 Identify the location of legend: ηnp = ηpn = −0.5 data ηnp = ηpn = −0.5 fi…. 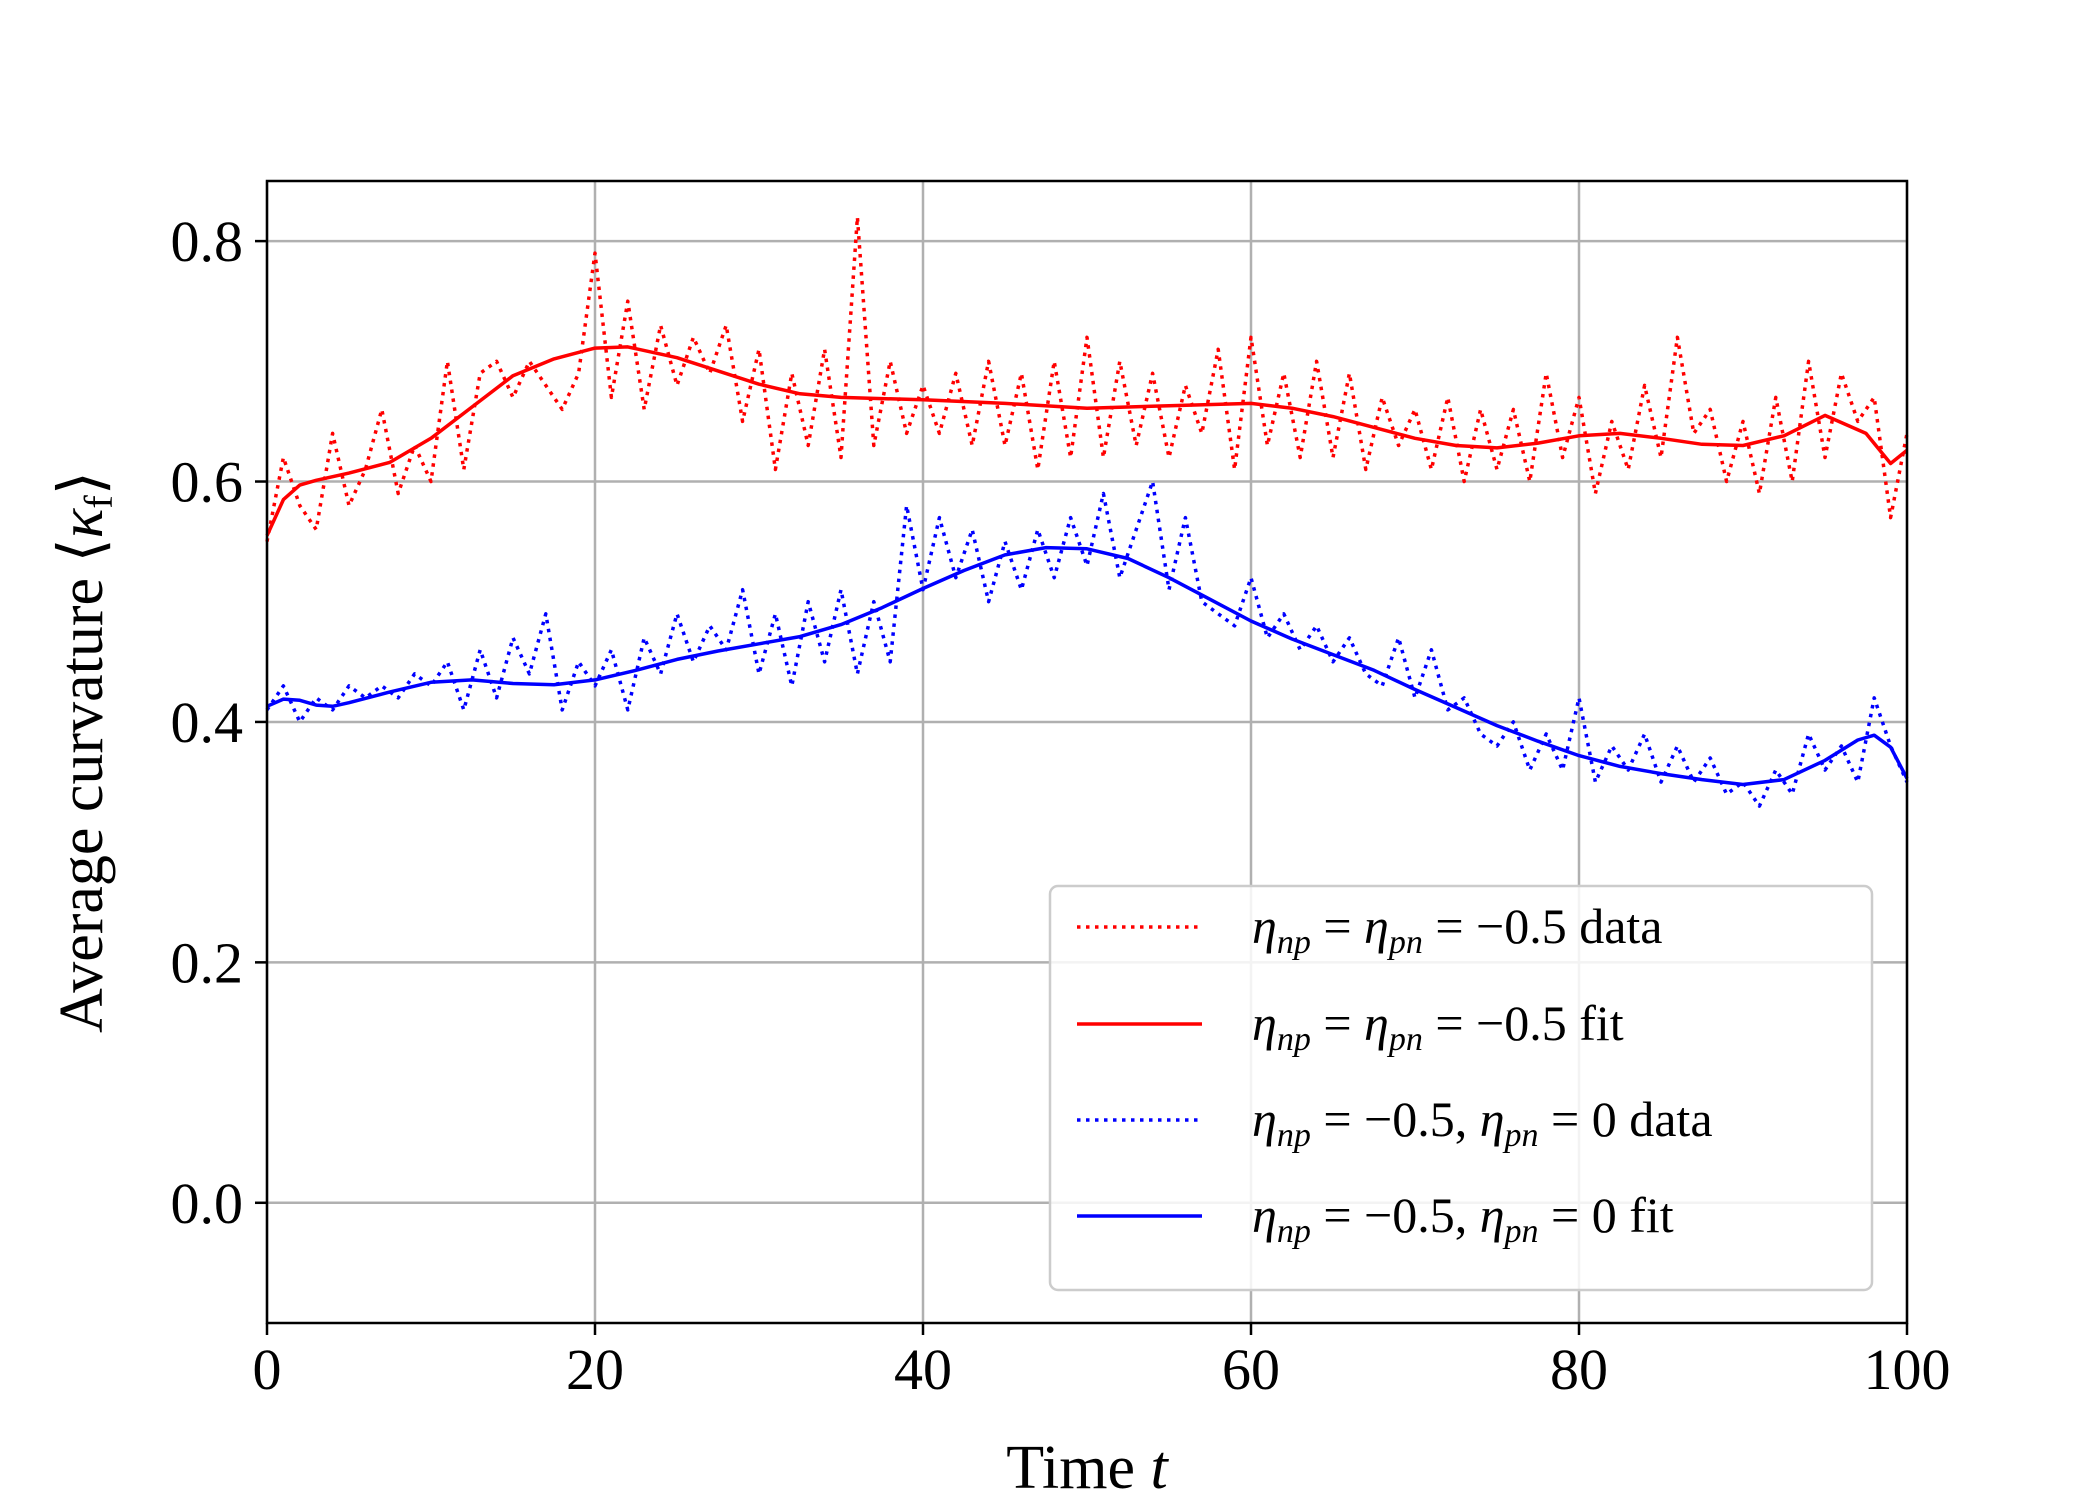
(1461, 1088).